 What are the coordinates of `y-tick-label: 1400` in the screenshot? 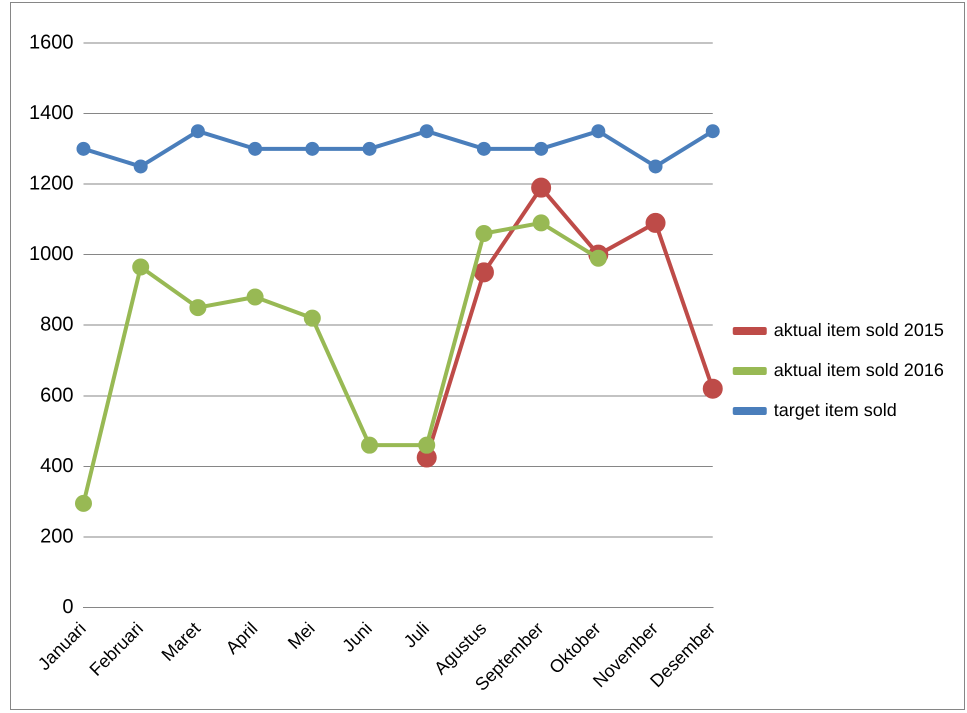 It's located at (51, 113).